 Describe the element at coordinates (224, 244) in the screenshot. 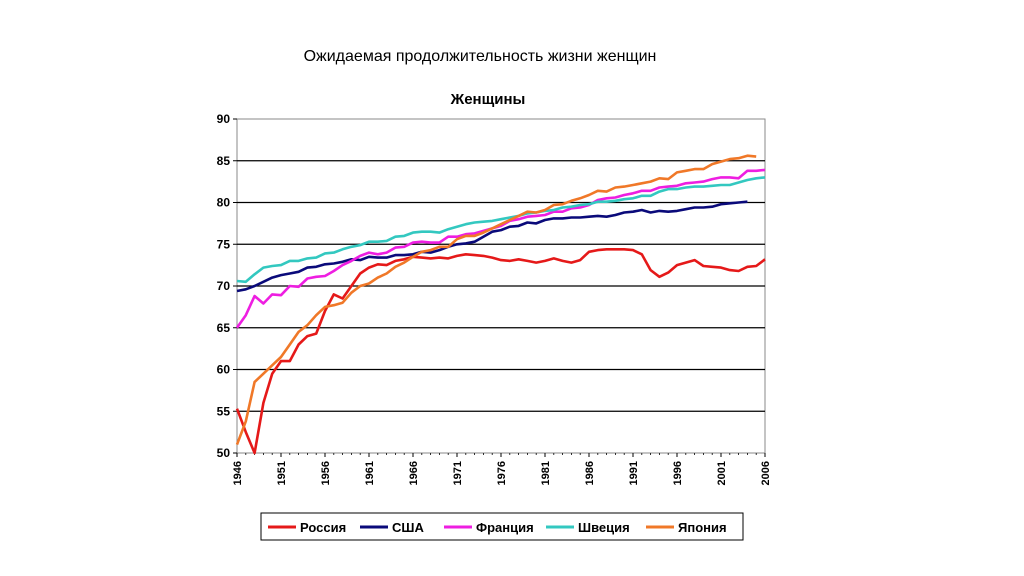

I see `y-tick-label: 75` at that location.